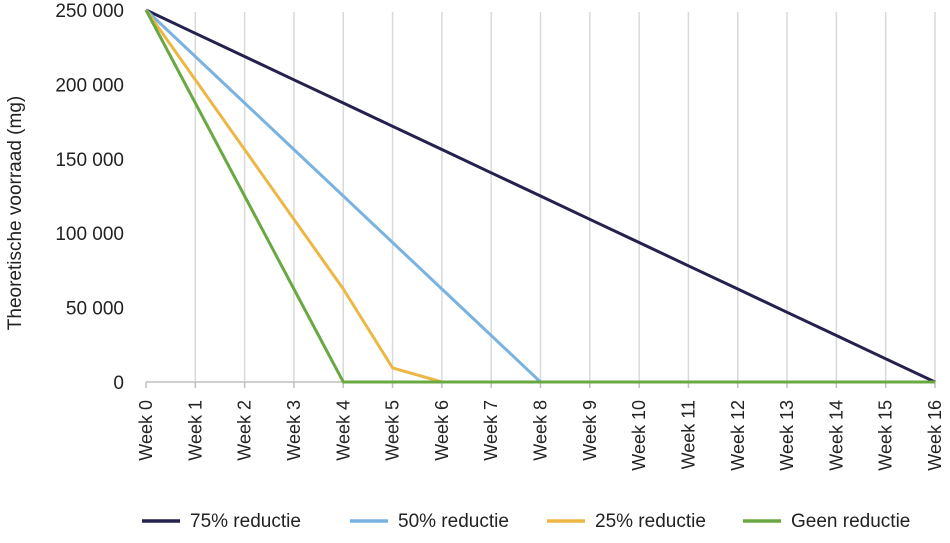 This screenshot has width=950, height=543. Describe the element at coordinates (294, 430) in the screenshot. I see `x-tick-label: Week 3` at that location.